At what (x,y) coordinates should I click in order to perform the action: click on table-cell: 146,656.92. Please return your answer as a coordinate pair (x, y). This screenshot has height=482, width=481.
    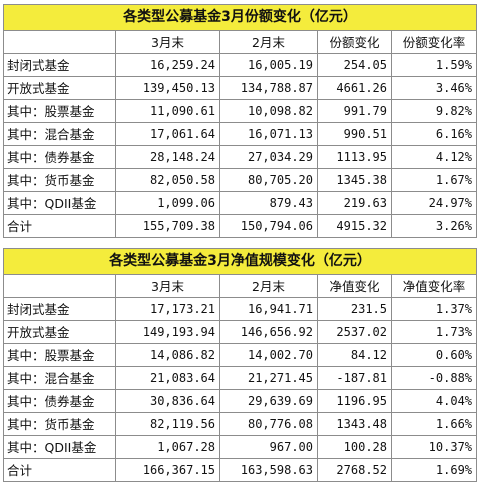
    Looking at the image, I should click on (268, 332).